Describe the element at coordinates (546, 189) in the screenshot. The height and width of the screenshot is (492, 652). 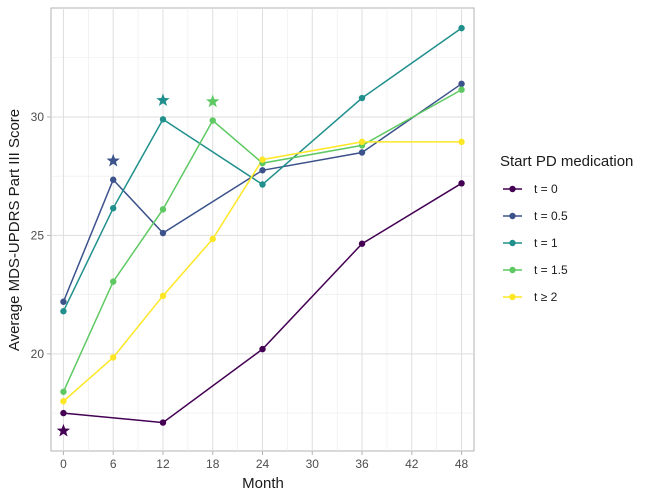
I see `legend-label: t = 0` at that location.